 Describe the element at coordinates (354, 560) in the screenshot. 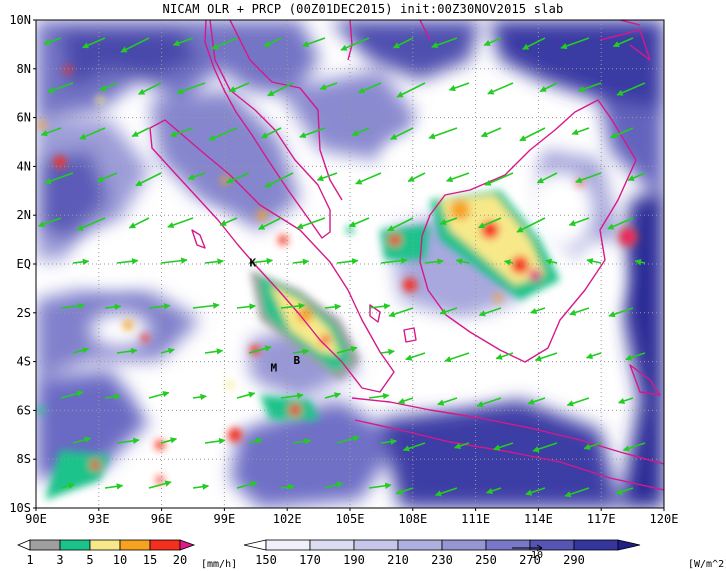

I see `olr-level-label: 190` at that location.